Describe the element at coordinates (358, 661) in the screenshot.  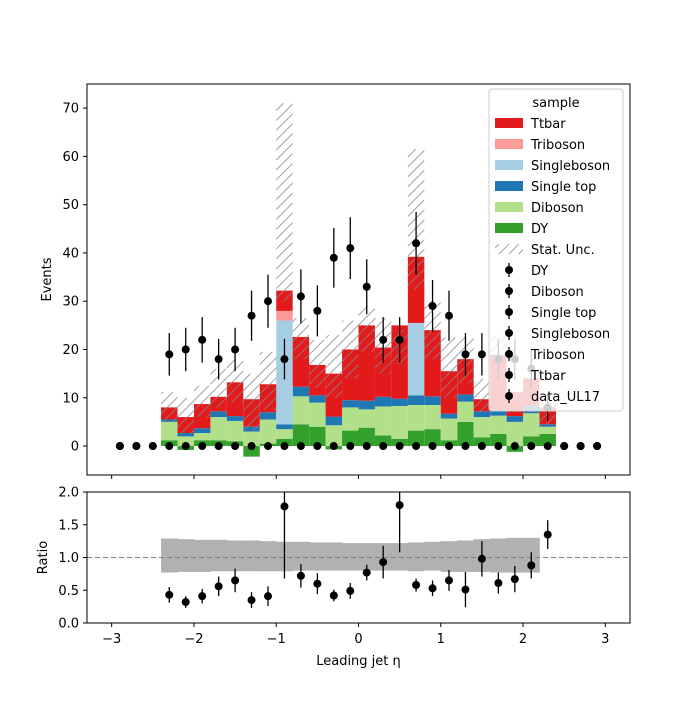
I see `x-axis-label: Leading jet η` at that location.